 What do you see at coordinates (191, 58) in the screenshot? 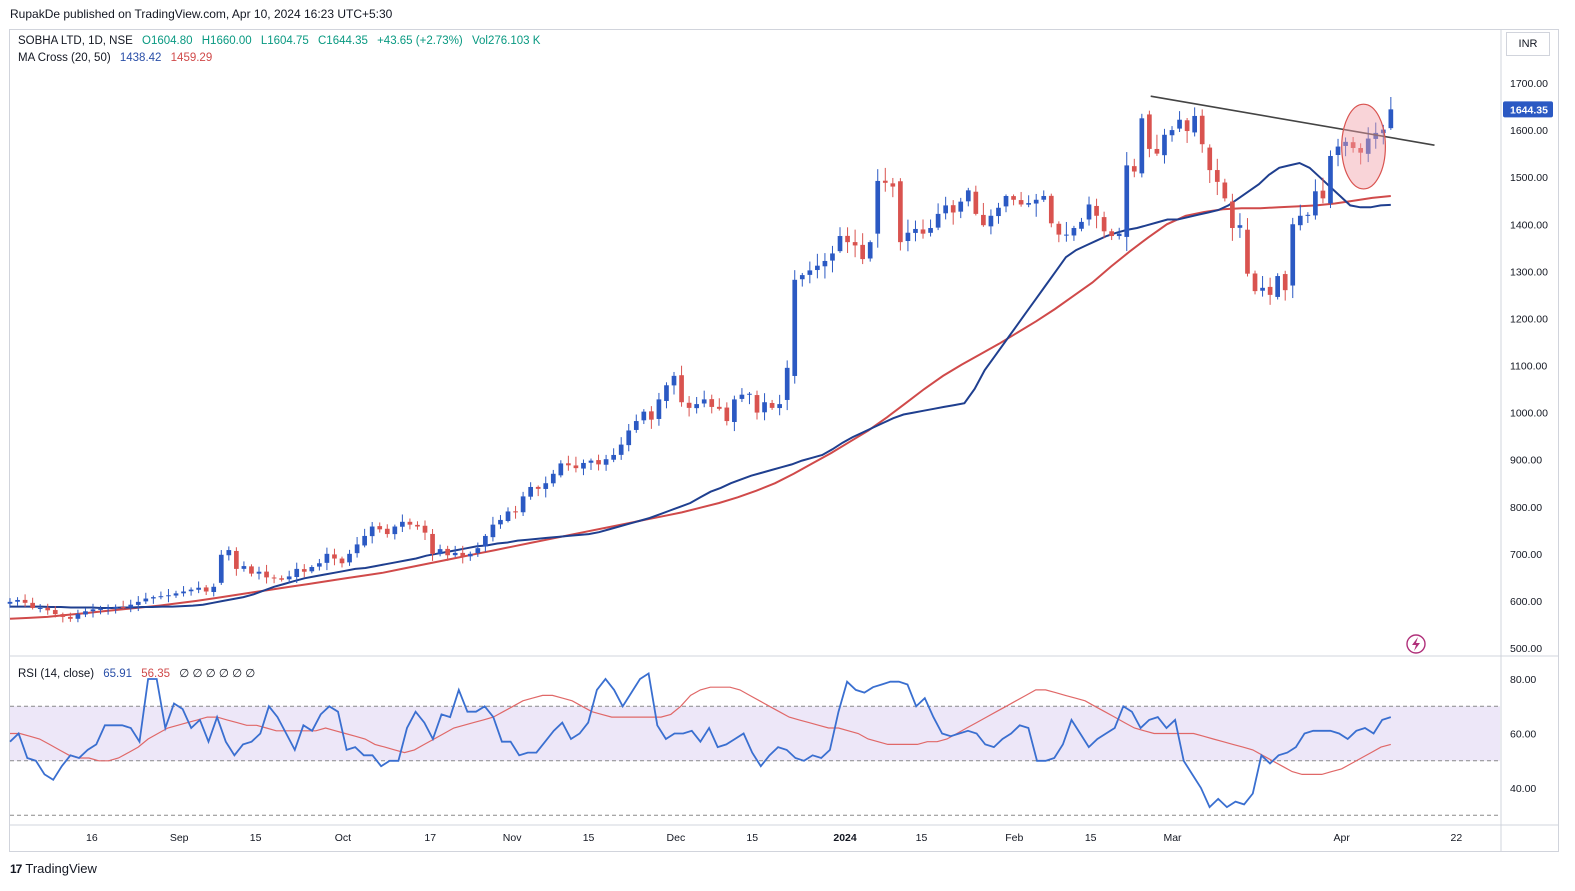
I see `ma50-value: 1459.29` at bounding box center [191, 58].